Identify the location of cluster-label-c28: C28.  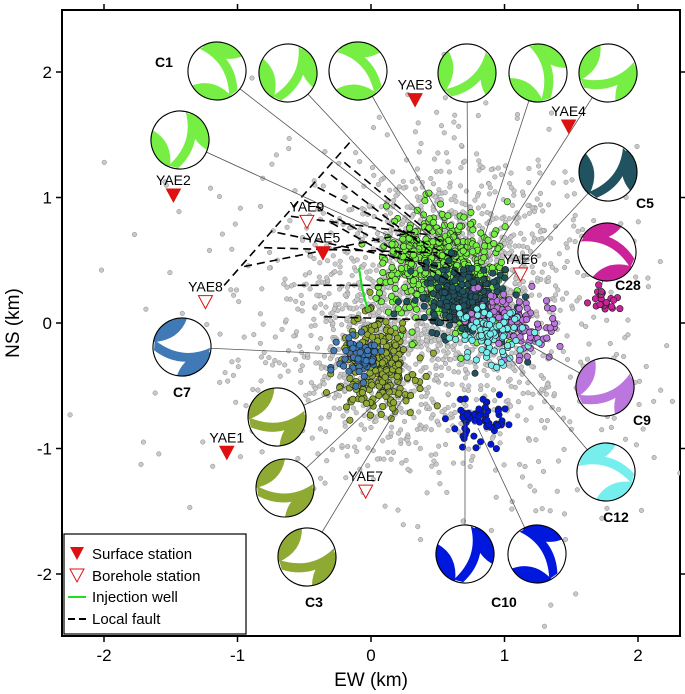
(628, 285).